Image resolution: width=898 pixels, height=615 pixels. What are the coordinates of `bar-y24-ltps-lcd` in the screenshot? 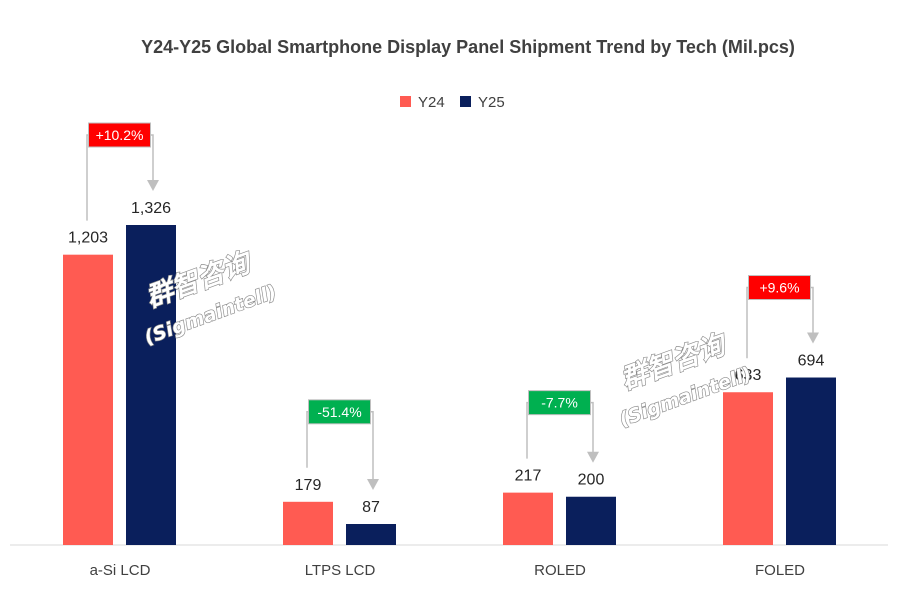 It's located at (308, 523).